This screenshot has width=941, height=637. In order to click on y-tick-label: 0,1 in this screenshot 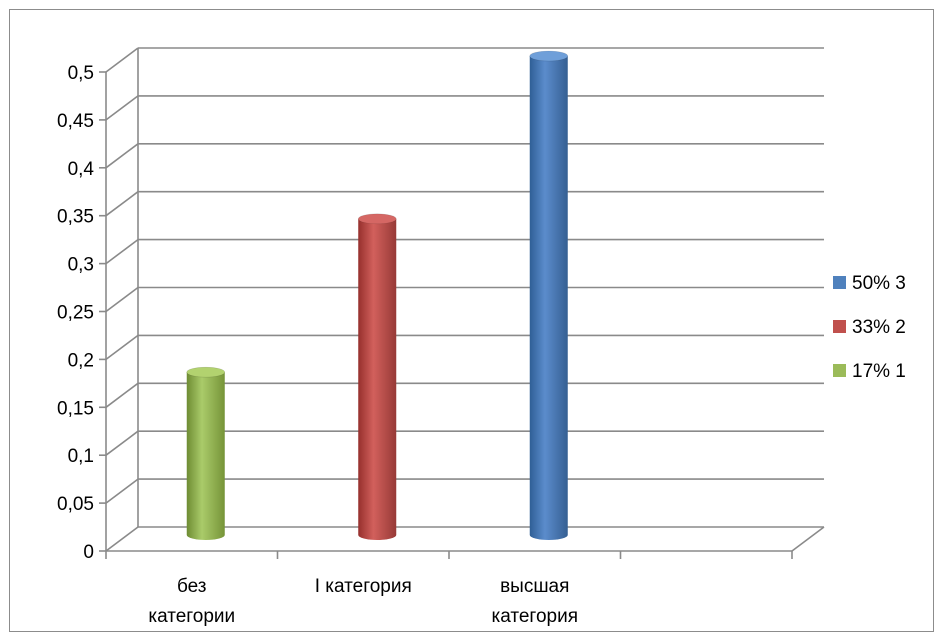, I will do `click(81, 456)`.